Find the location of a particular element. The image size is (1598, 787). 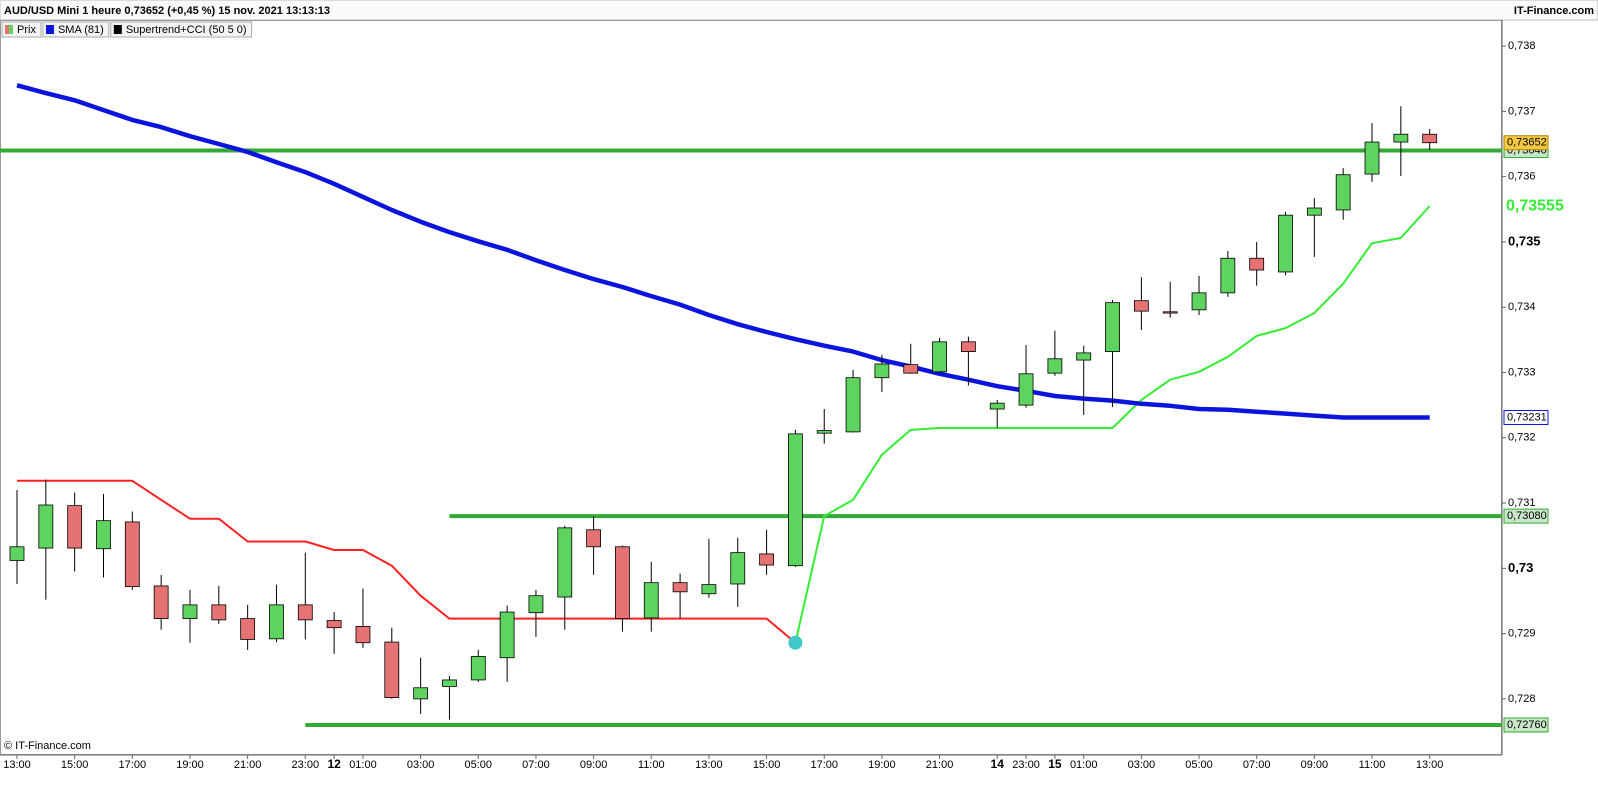

y-tick-label: 0,73 is located at coordinates (1520, 567).